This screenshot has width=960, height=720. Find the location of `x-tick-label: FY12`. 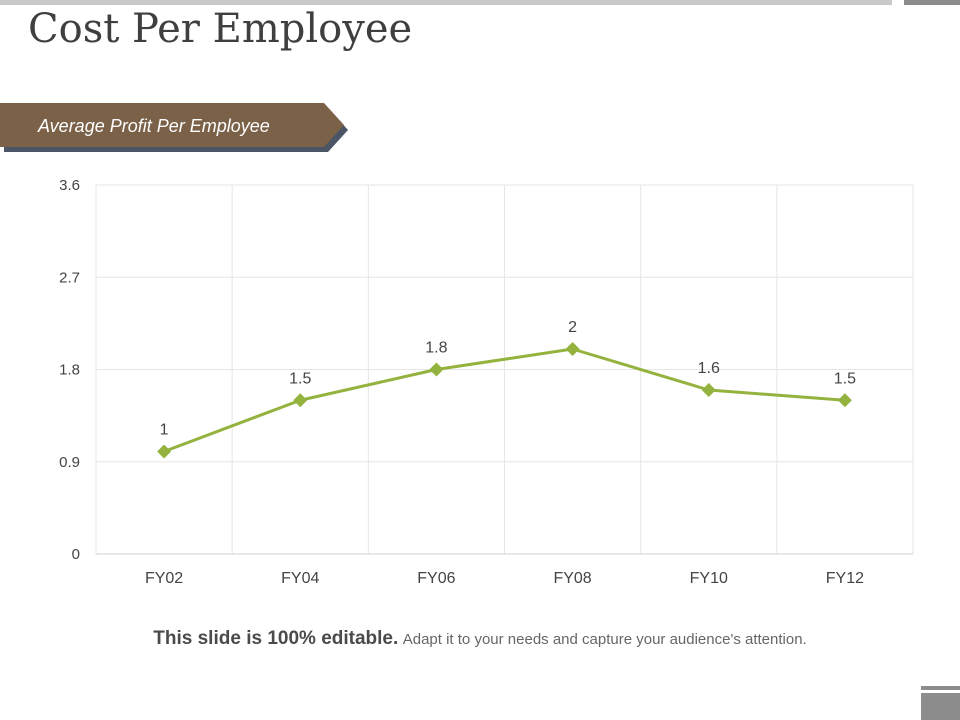

x-tick-label: FY12 is located at coordinates (845, 578).